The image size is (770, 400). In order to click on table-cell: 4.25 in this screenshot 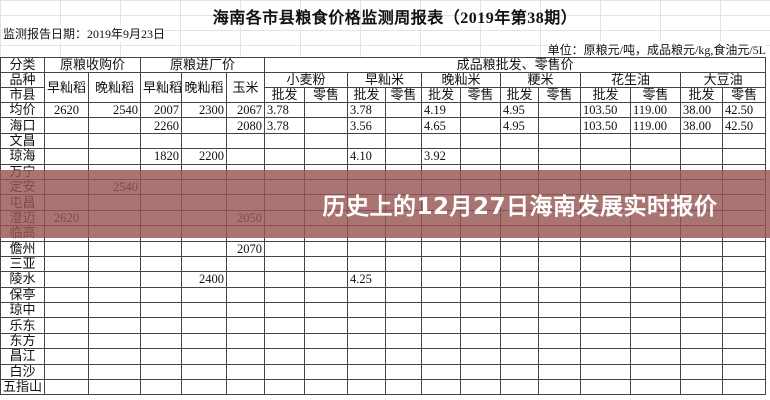, I will do `click(367, 279)`.